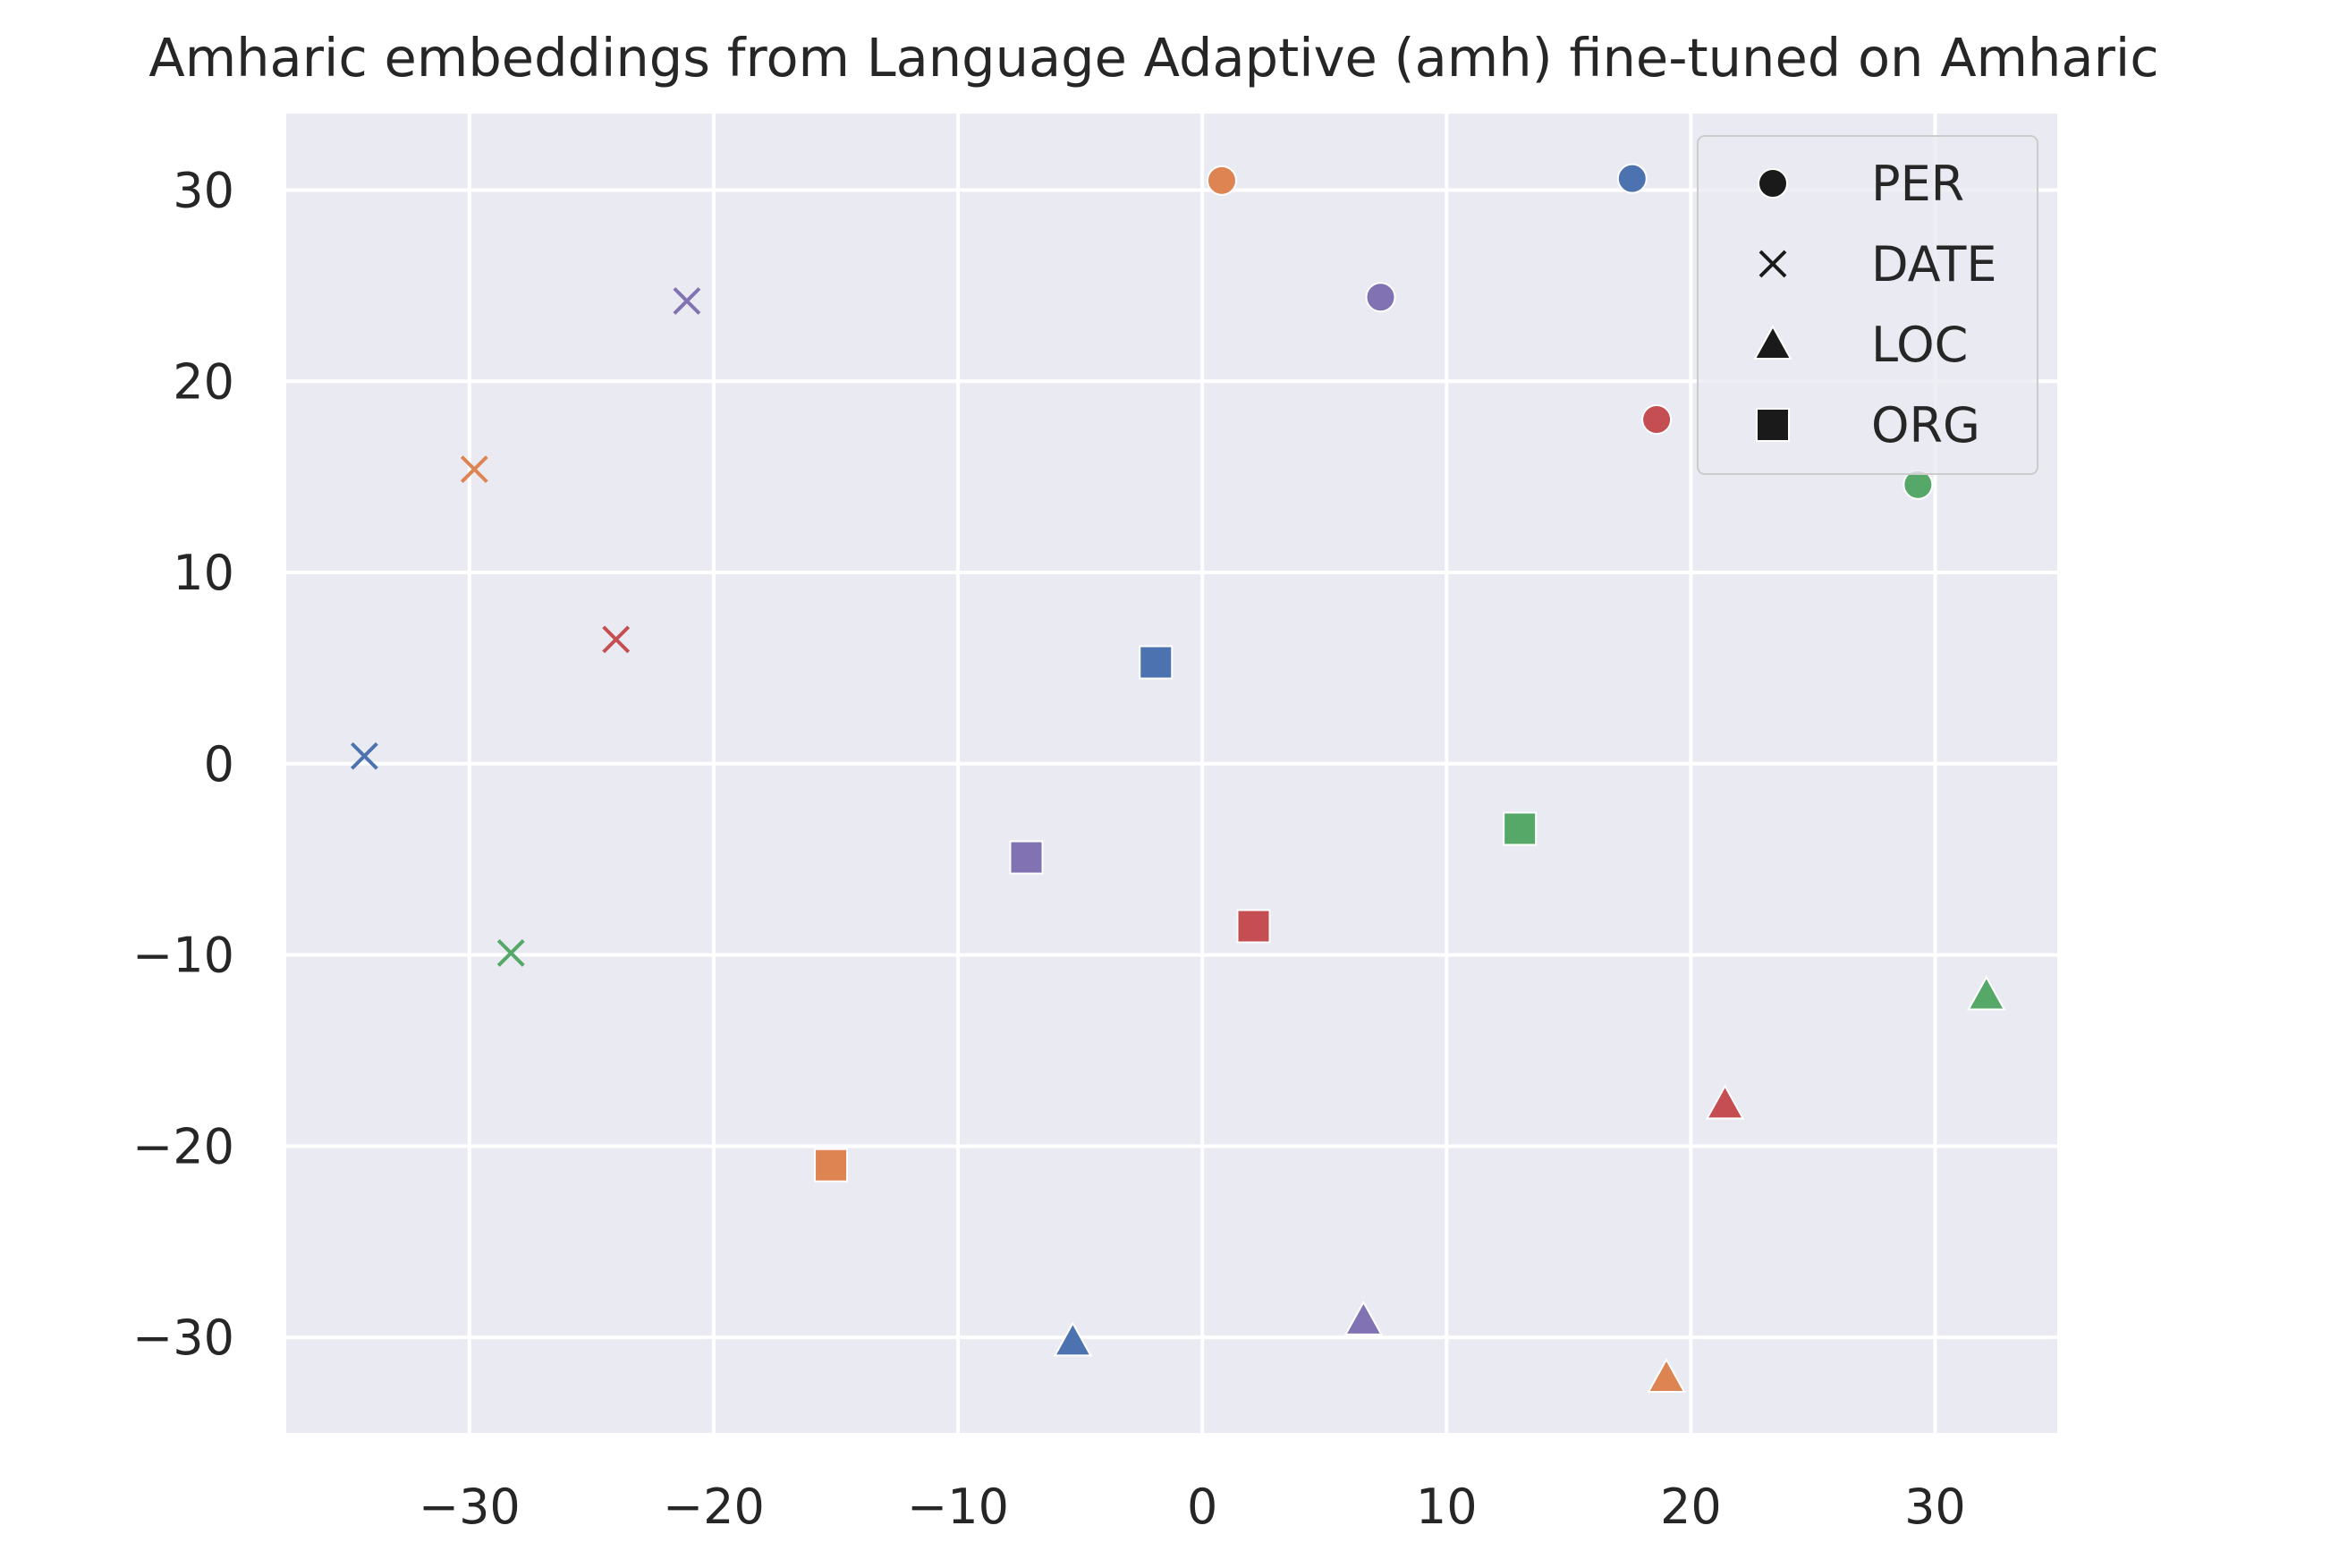  I want to click on x-tick-label: −20, so click(714, 1507).